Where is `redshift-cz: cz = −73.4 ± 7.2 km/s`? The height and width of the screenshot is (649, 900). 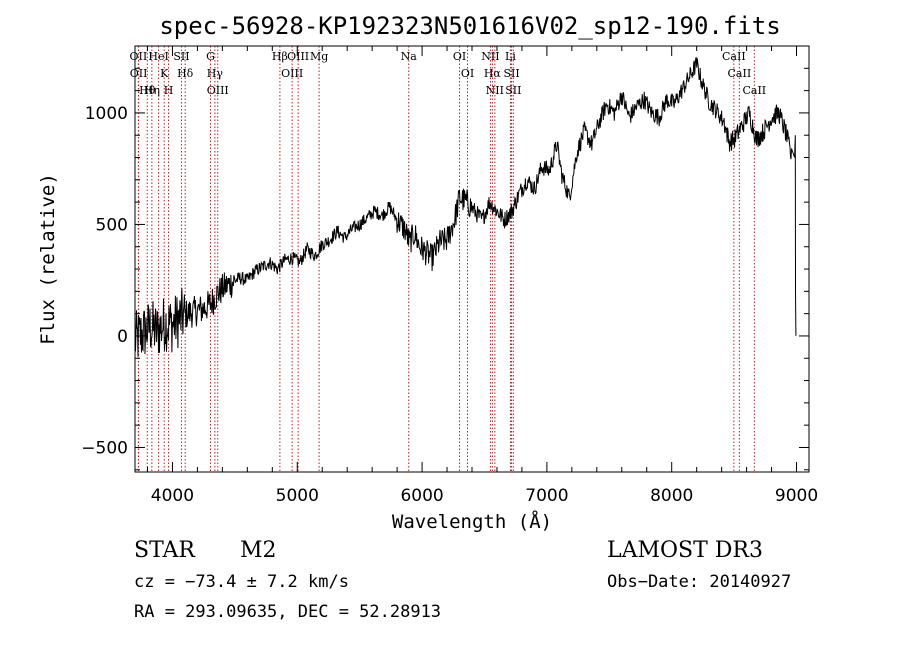
redshift-cz: cz = −73.4 ± 7.2 km/s is located at coordinates (241, 582).